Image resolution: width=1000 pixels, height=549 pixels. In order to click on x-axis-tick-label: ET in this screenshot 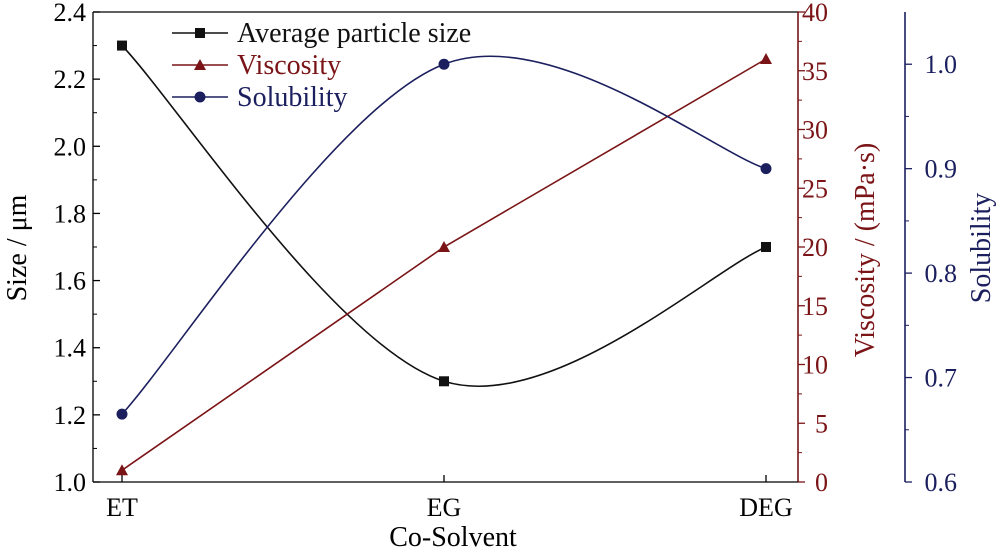, I will do `click(122, 507)`.